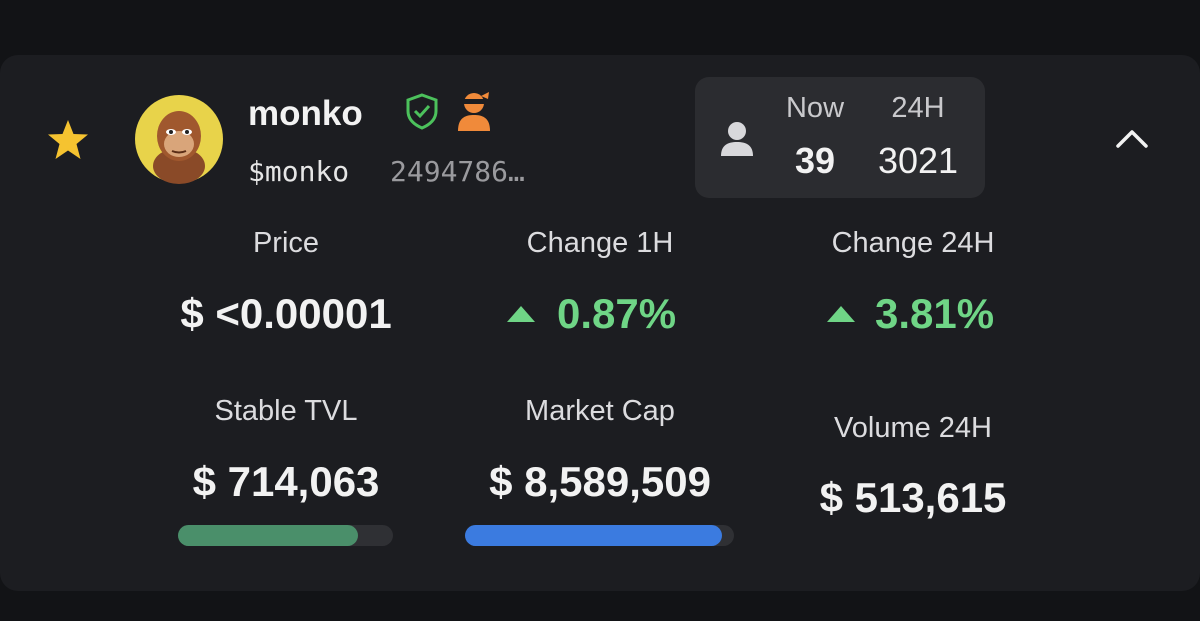 The width and height of the screenshot is (1200, 621). Describe the element at coordinates (422, 111) in the screenshot. I see `verified-icon` at that location.